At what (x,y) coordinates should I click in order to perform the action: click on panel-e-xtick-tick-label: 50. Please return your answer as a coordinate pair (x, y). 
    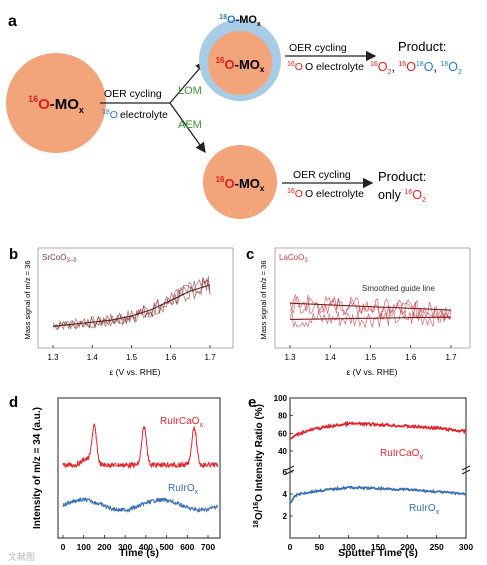
    Looking at the image, I should click on (320, 547).